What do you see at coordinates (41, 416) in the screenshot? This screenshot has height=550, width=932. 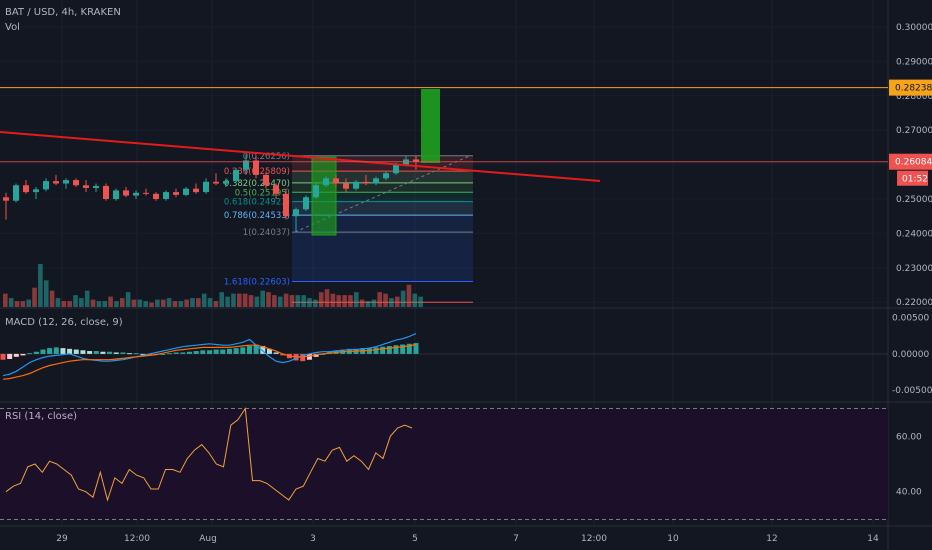 I see `rsi-label: RSI (14, close)` at bounding box center [41, 416].